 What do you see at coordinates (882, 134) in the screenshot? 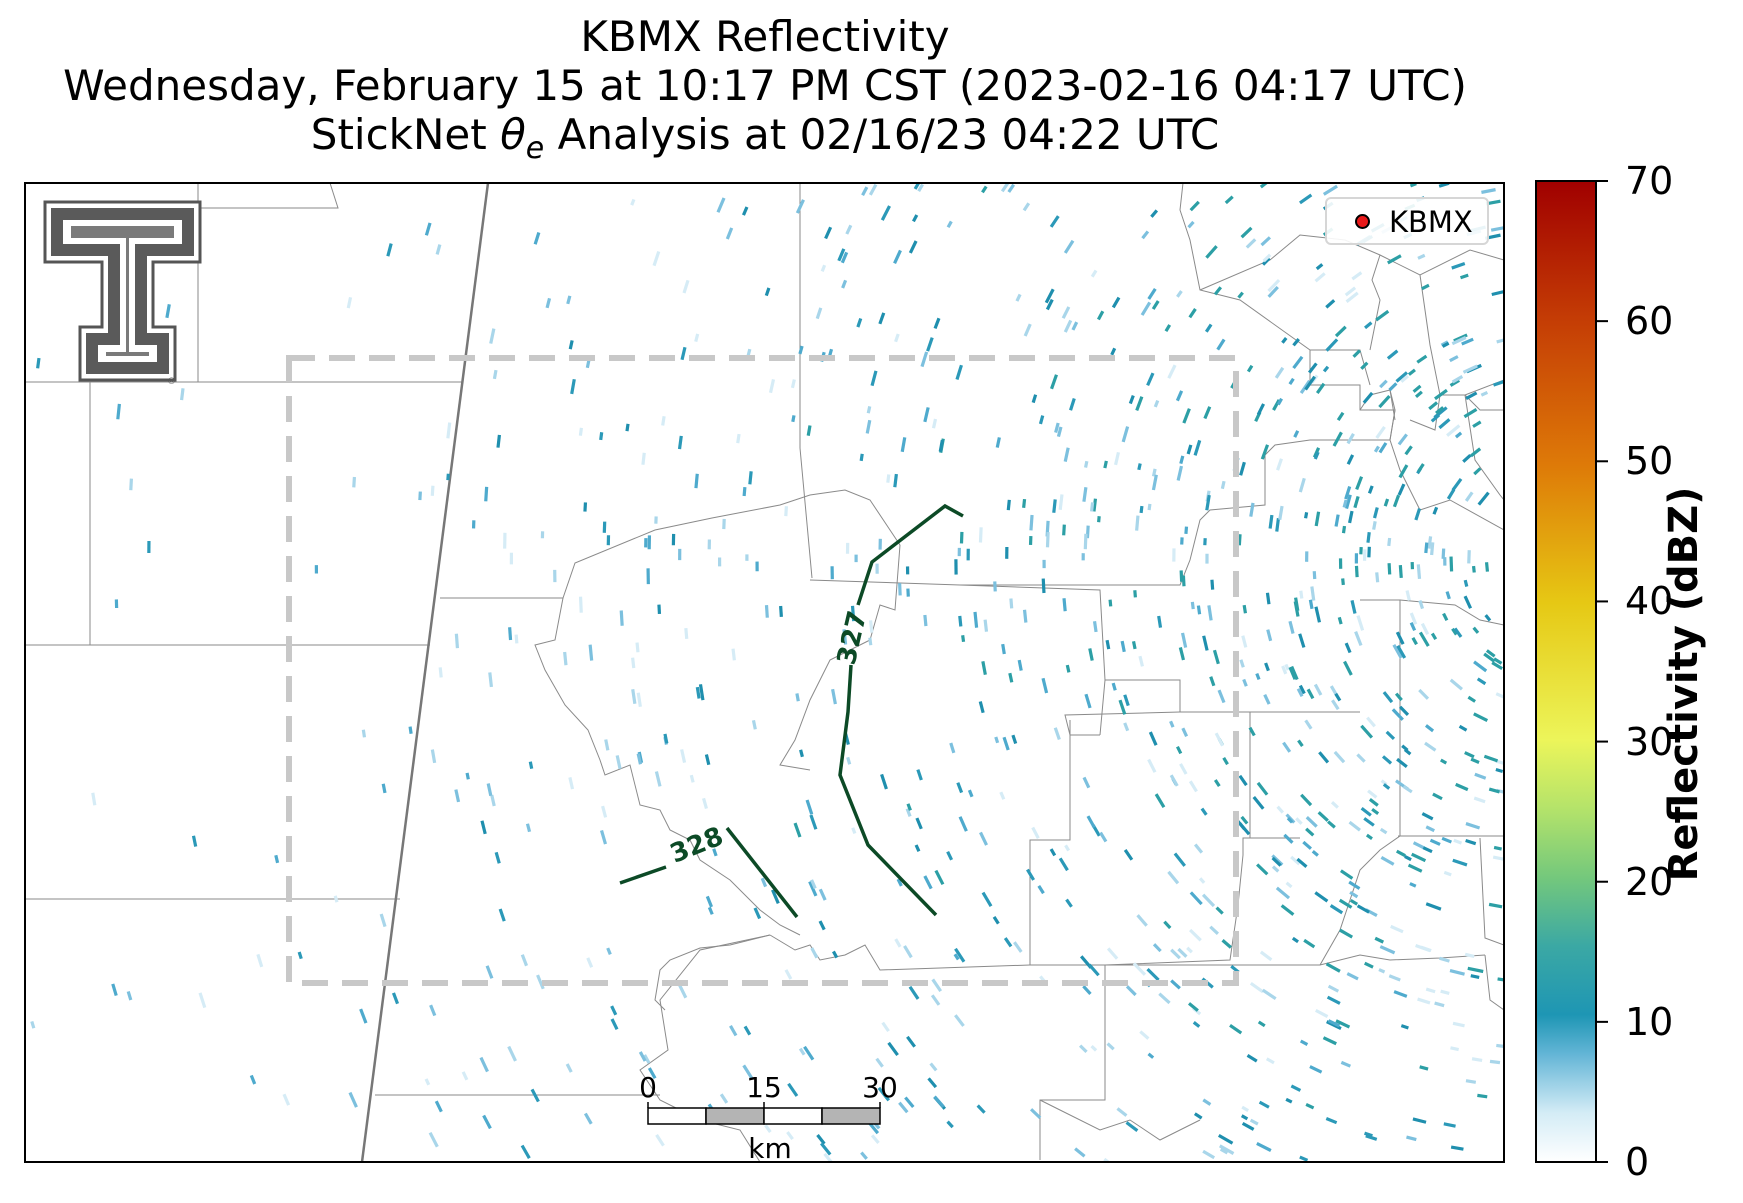
I see `title-line-3-suffix: Analysis at 02/16/23 04:22 UTC` at bounding box center [882, 134].